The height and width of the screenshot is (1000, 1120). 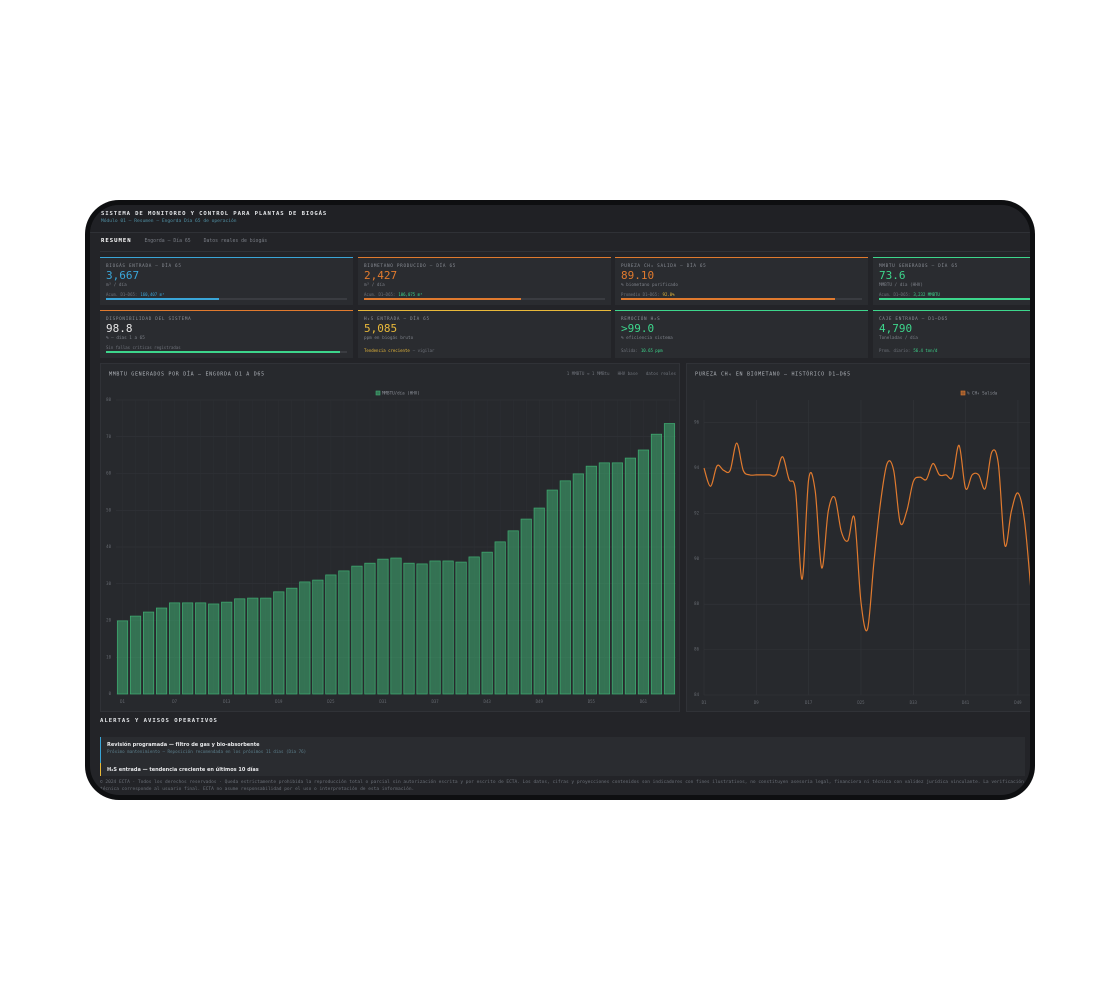 I want to click on tab: RESUMEN, so click(x=116, y=241).